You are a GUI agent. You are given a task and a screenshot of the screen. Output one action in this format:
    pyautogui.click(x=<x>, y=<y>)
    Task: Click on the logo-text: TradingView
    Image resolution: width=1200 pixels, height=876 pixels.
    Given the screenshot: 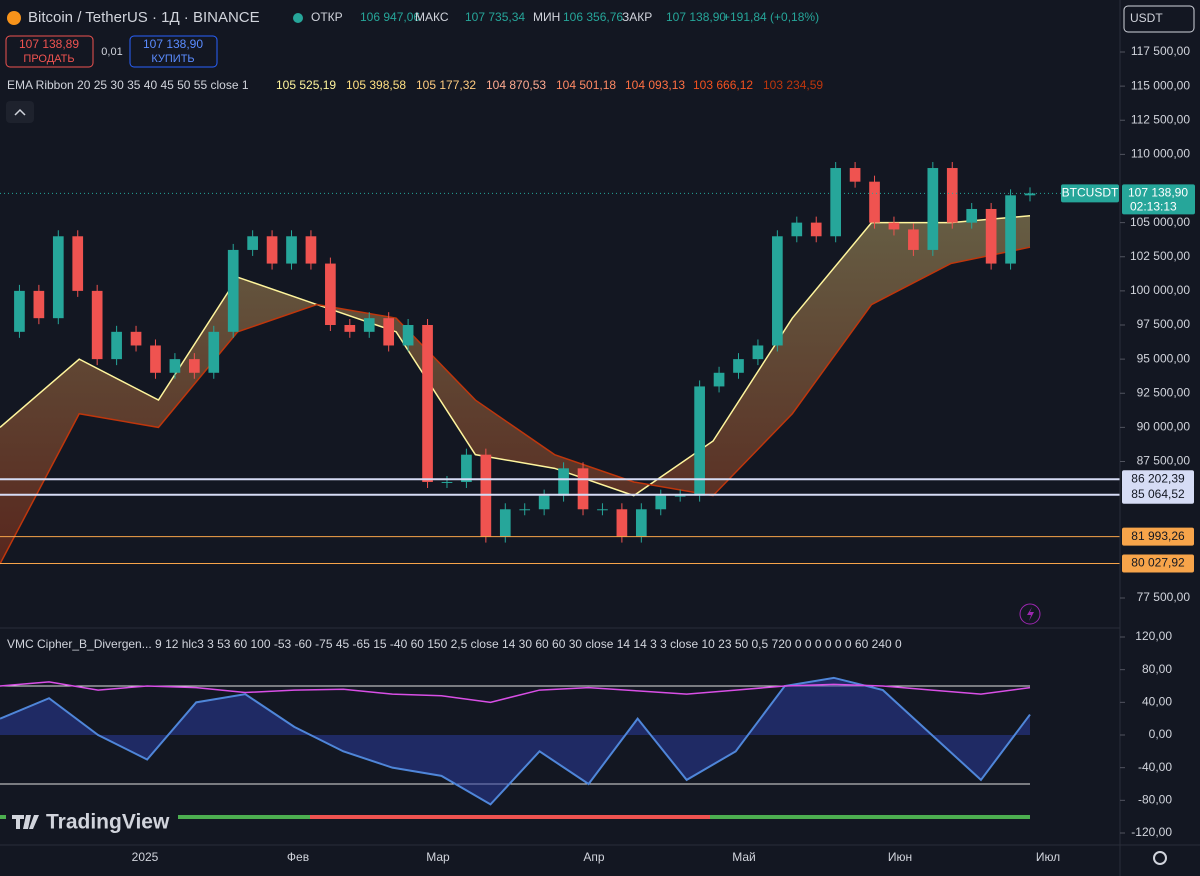 What is the action you would take?
    pyautogui.click(x=108, y=822)
    